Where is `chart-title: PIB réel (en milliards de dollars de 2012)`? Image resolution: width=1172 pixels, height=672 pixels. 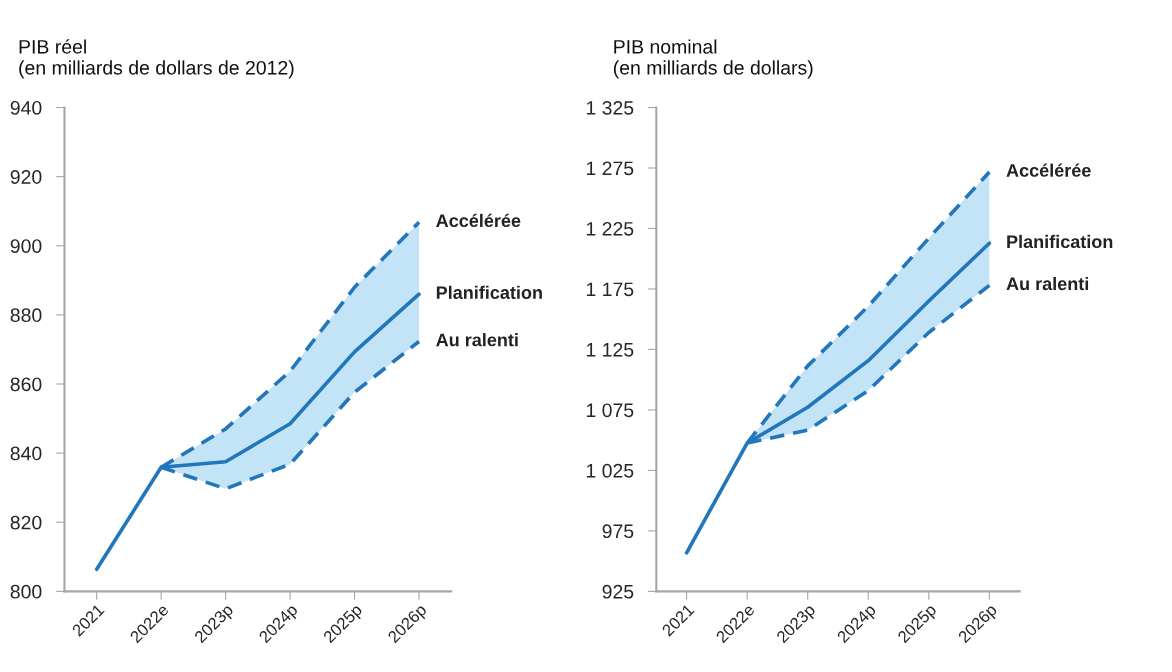
chart-title: PIB réel (en milliards de dollars de 2012) is located at coordinates (156, 59).